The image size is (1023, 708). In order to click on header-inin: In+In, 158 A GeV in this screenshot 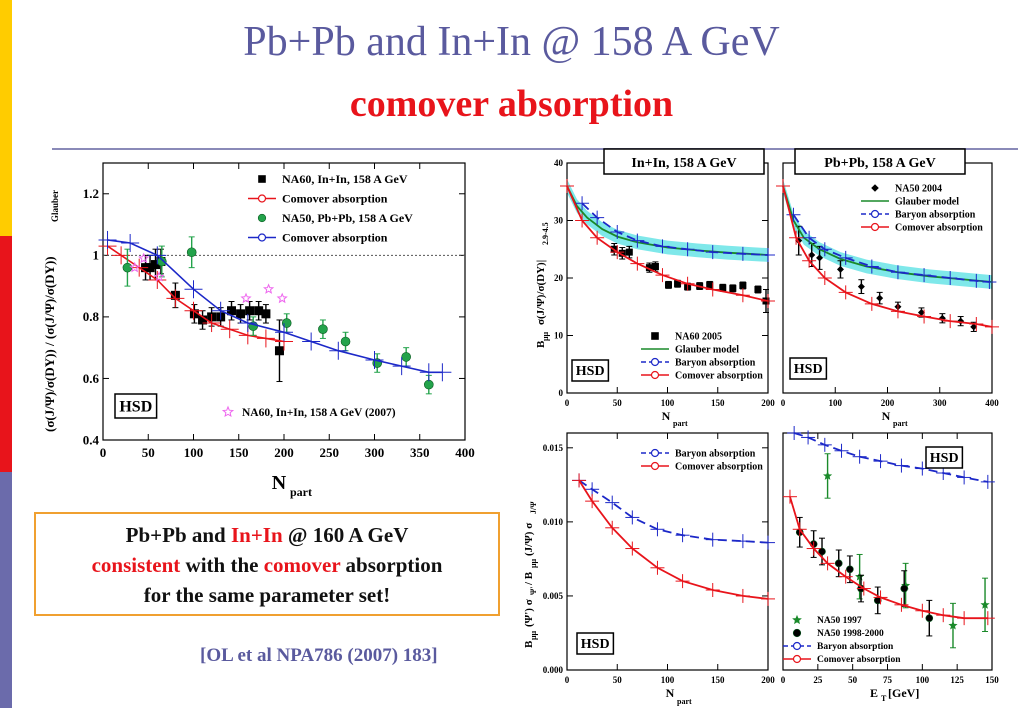, I will do `click(683, 163)`.